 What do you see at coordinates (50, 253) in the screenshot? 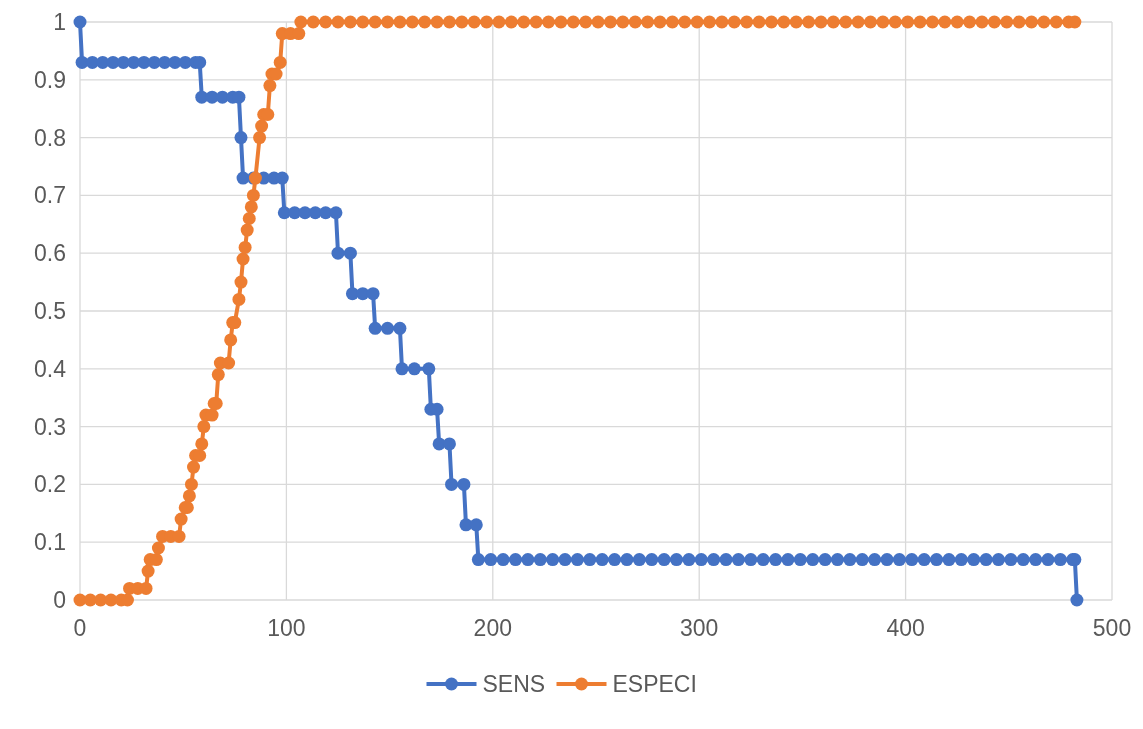
I see `y-tick-label: 0.6` at bounding box center [50, 253].